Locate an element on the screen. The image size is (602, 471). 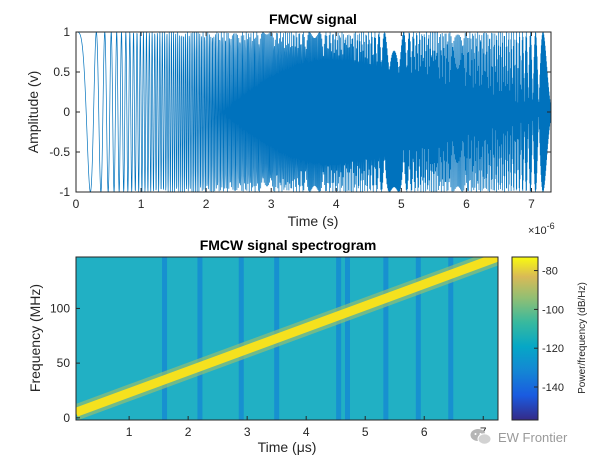
watermark-text: EW Frontier is located at coordinates (533, 437).